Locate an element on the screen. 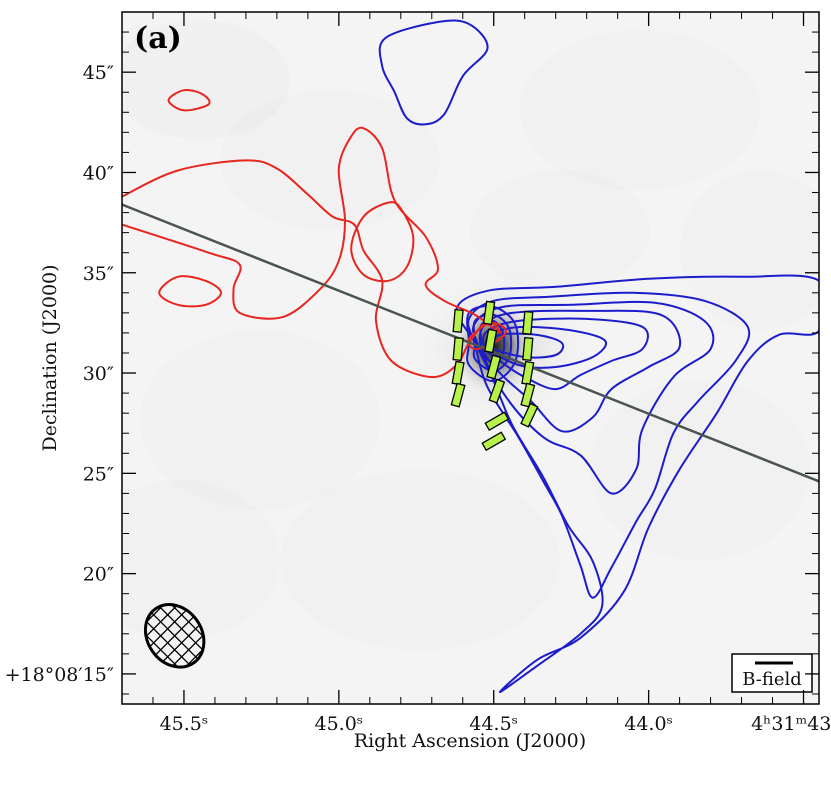  y-tick-label: 40″ is located at coordinates (98, 173).